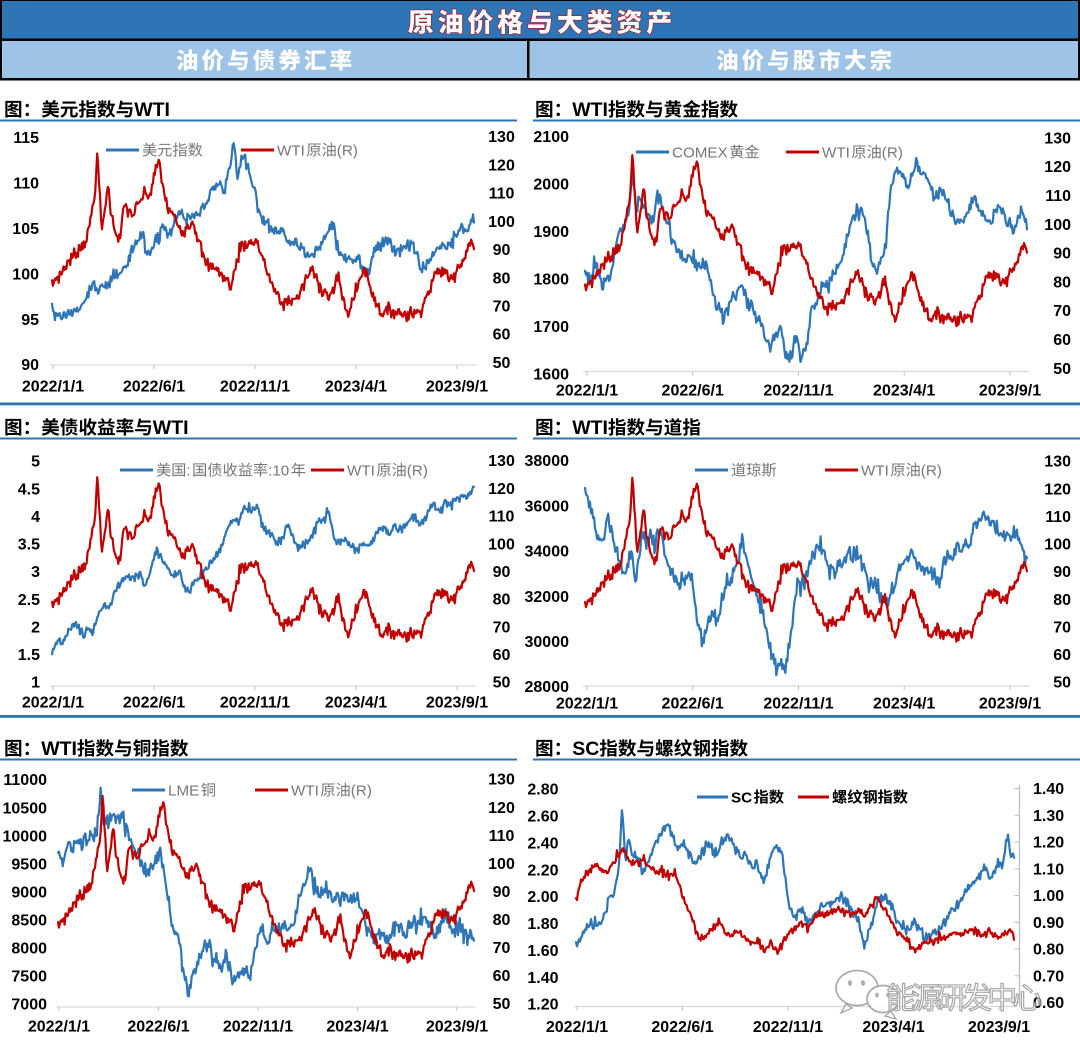 This screenshot has width=1080, height=1051. What do you see at coordinates (35, 462) in the screenshot?
I see `svg-text: 5` at bounding box center [35, 462].